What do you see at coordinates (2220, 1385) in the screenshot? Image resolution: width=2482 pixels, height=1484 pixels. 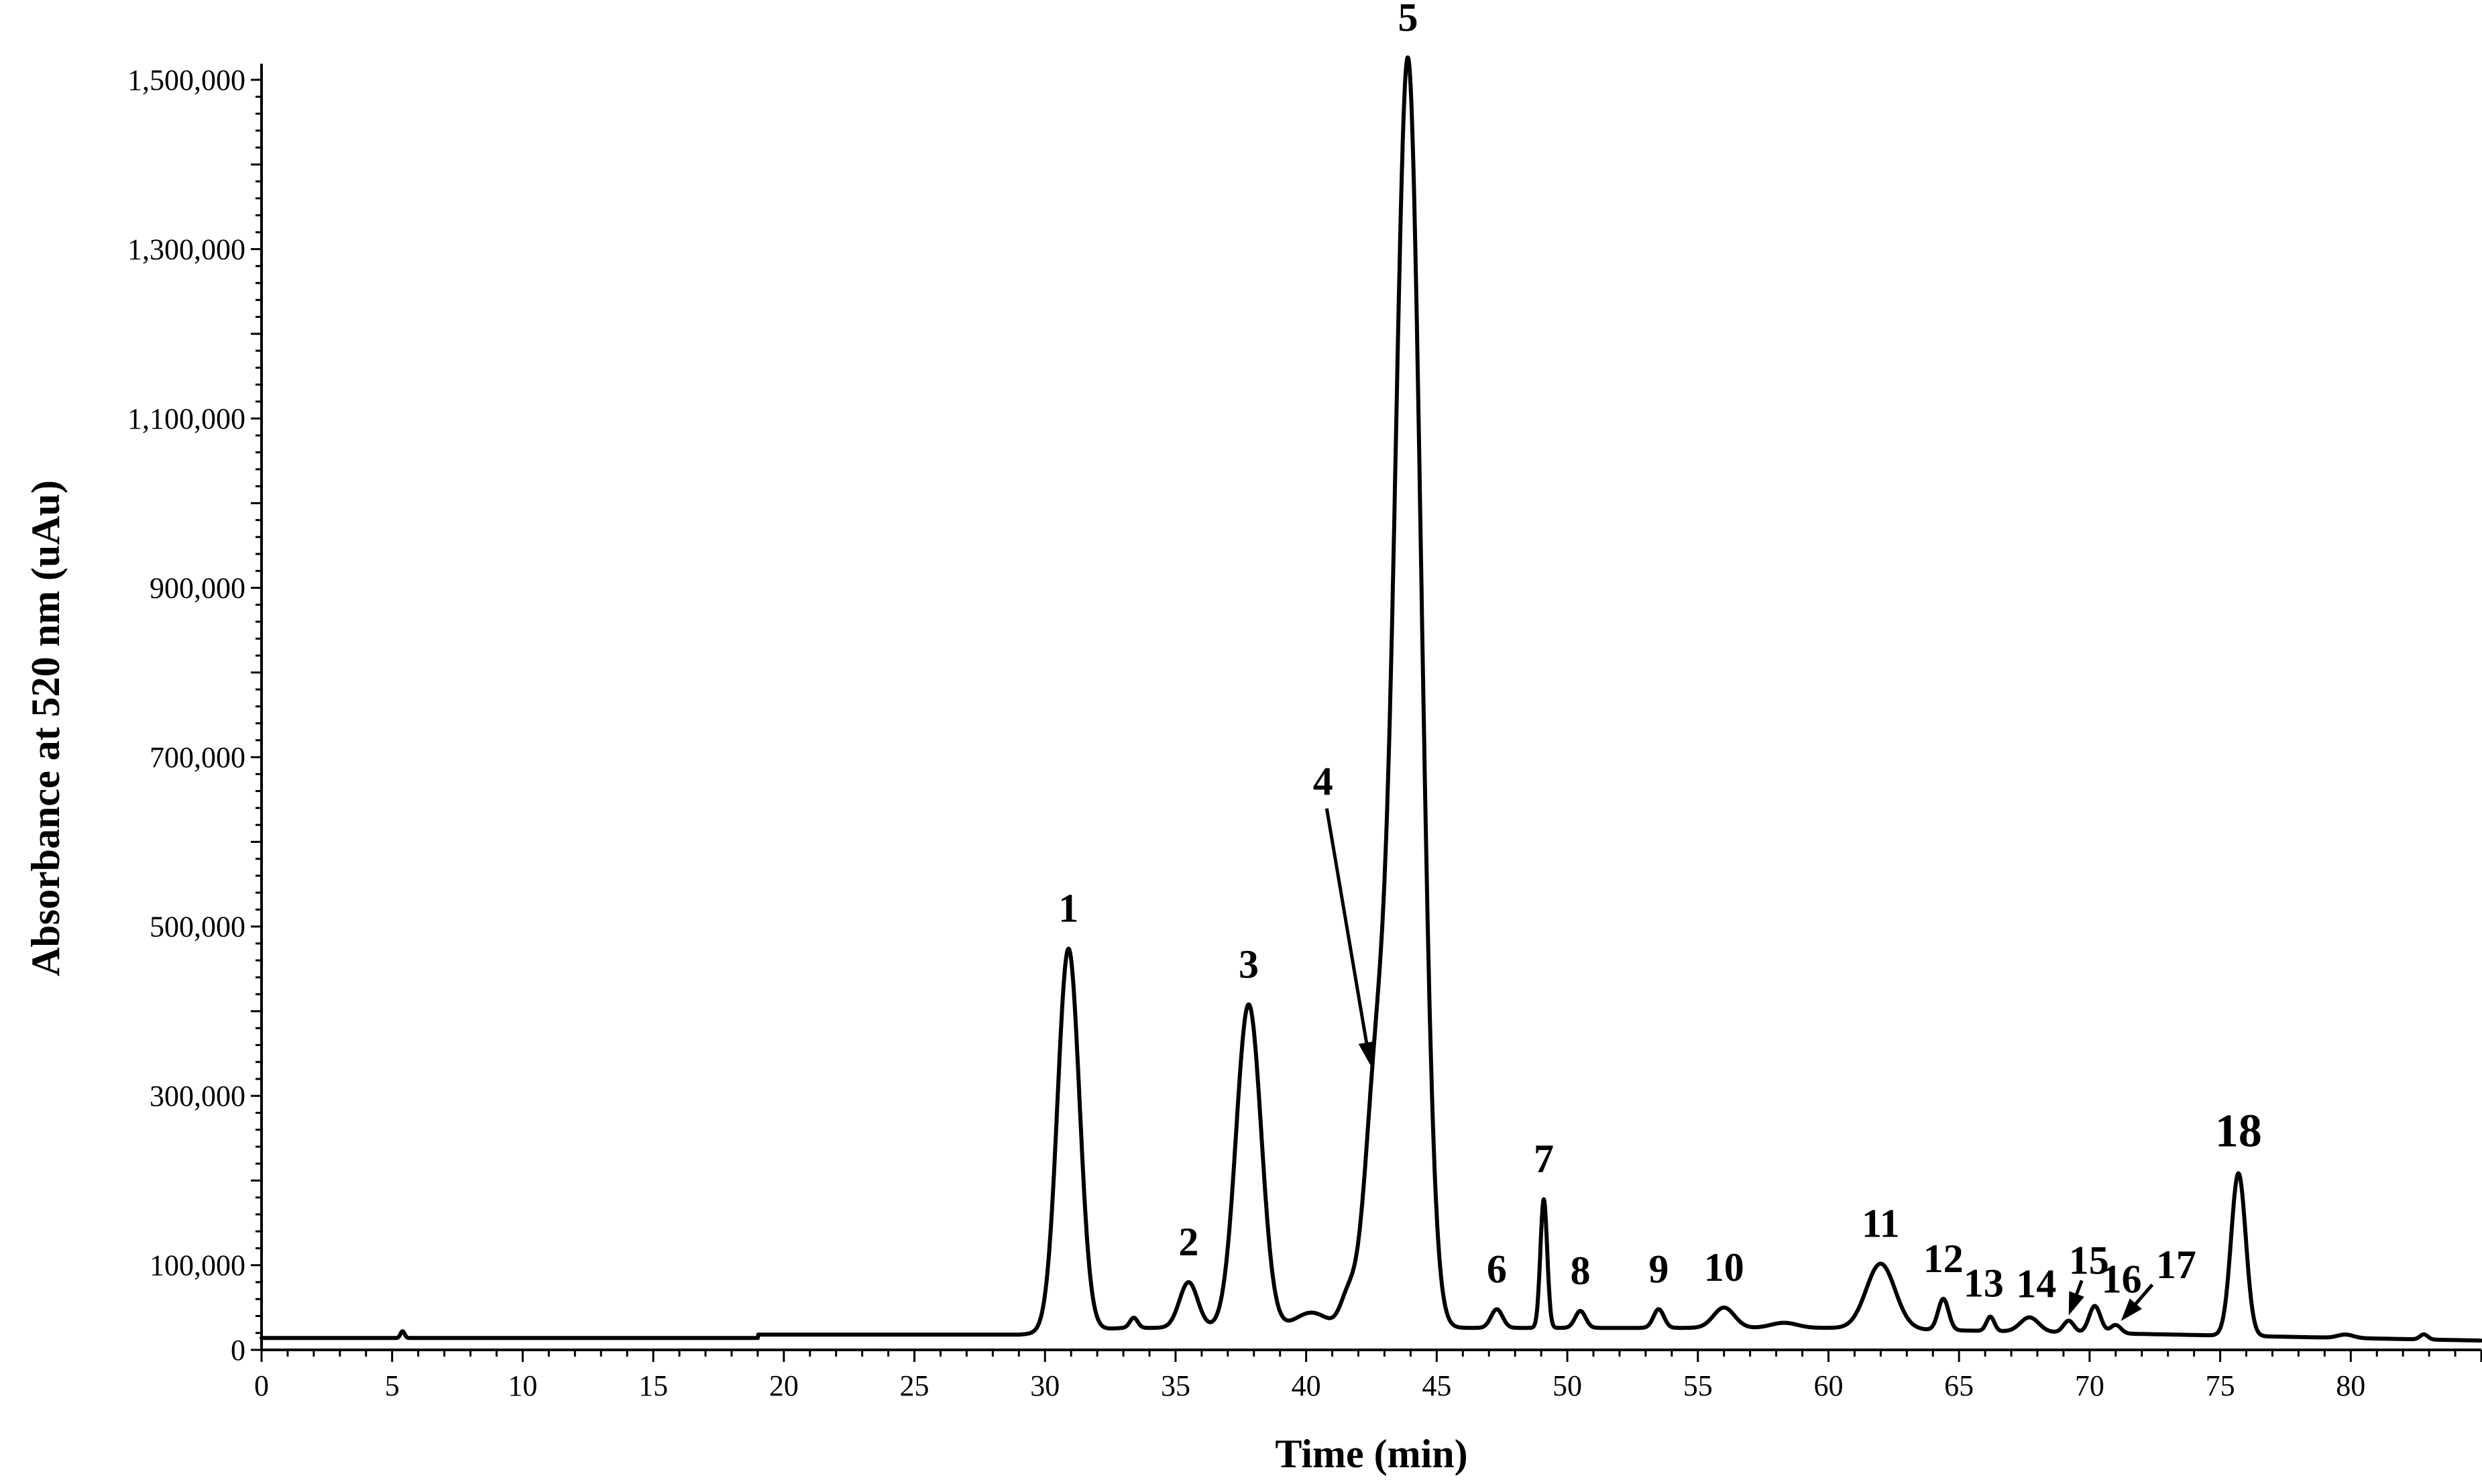 I see `x-tick-label: 75` at bounding box center [2220, 1385].